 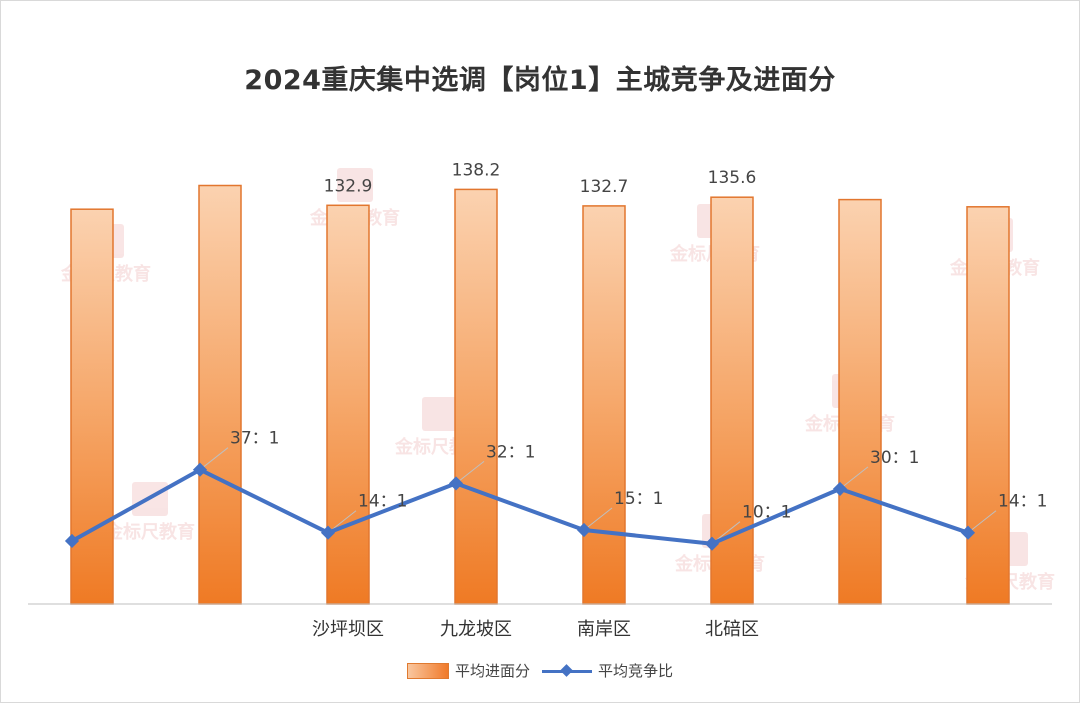 I want to click on watermark-text: 金标尺教育, so click(x=149, y=532).